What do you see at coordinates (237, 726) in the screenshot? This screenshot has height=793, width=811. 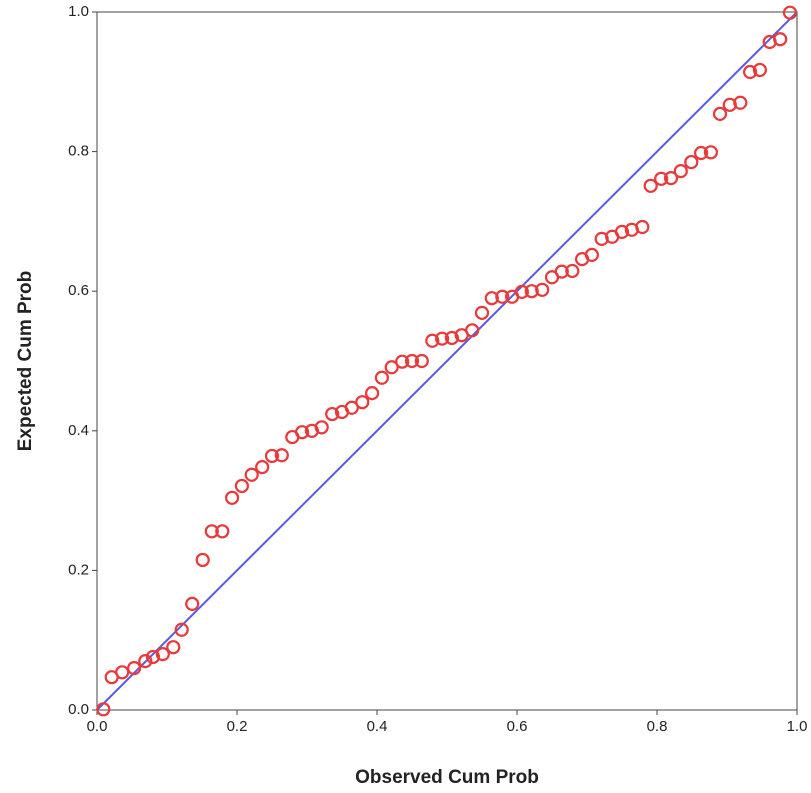 I see `x-tick-label: 0.2` at bounding box center [237, 726].